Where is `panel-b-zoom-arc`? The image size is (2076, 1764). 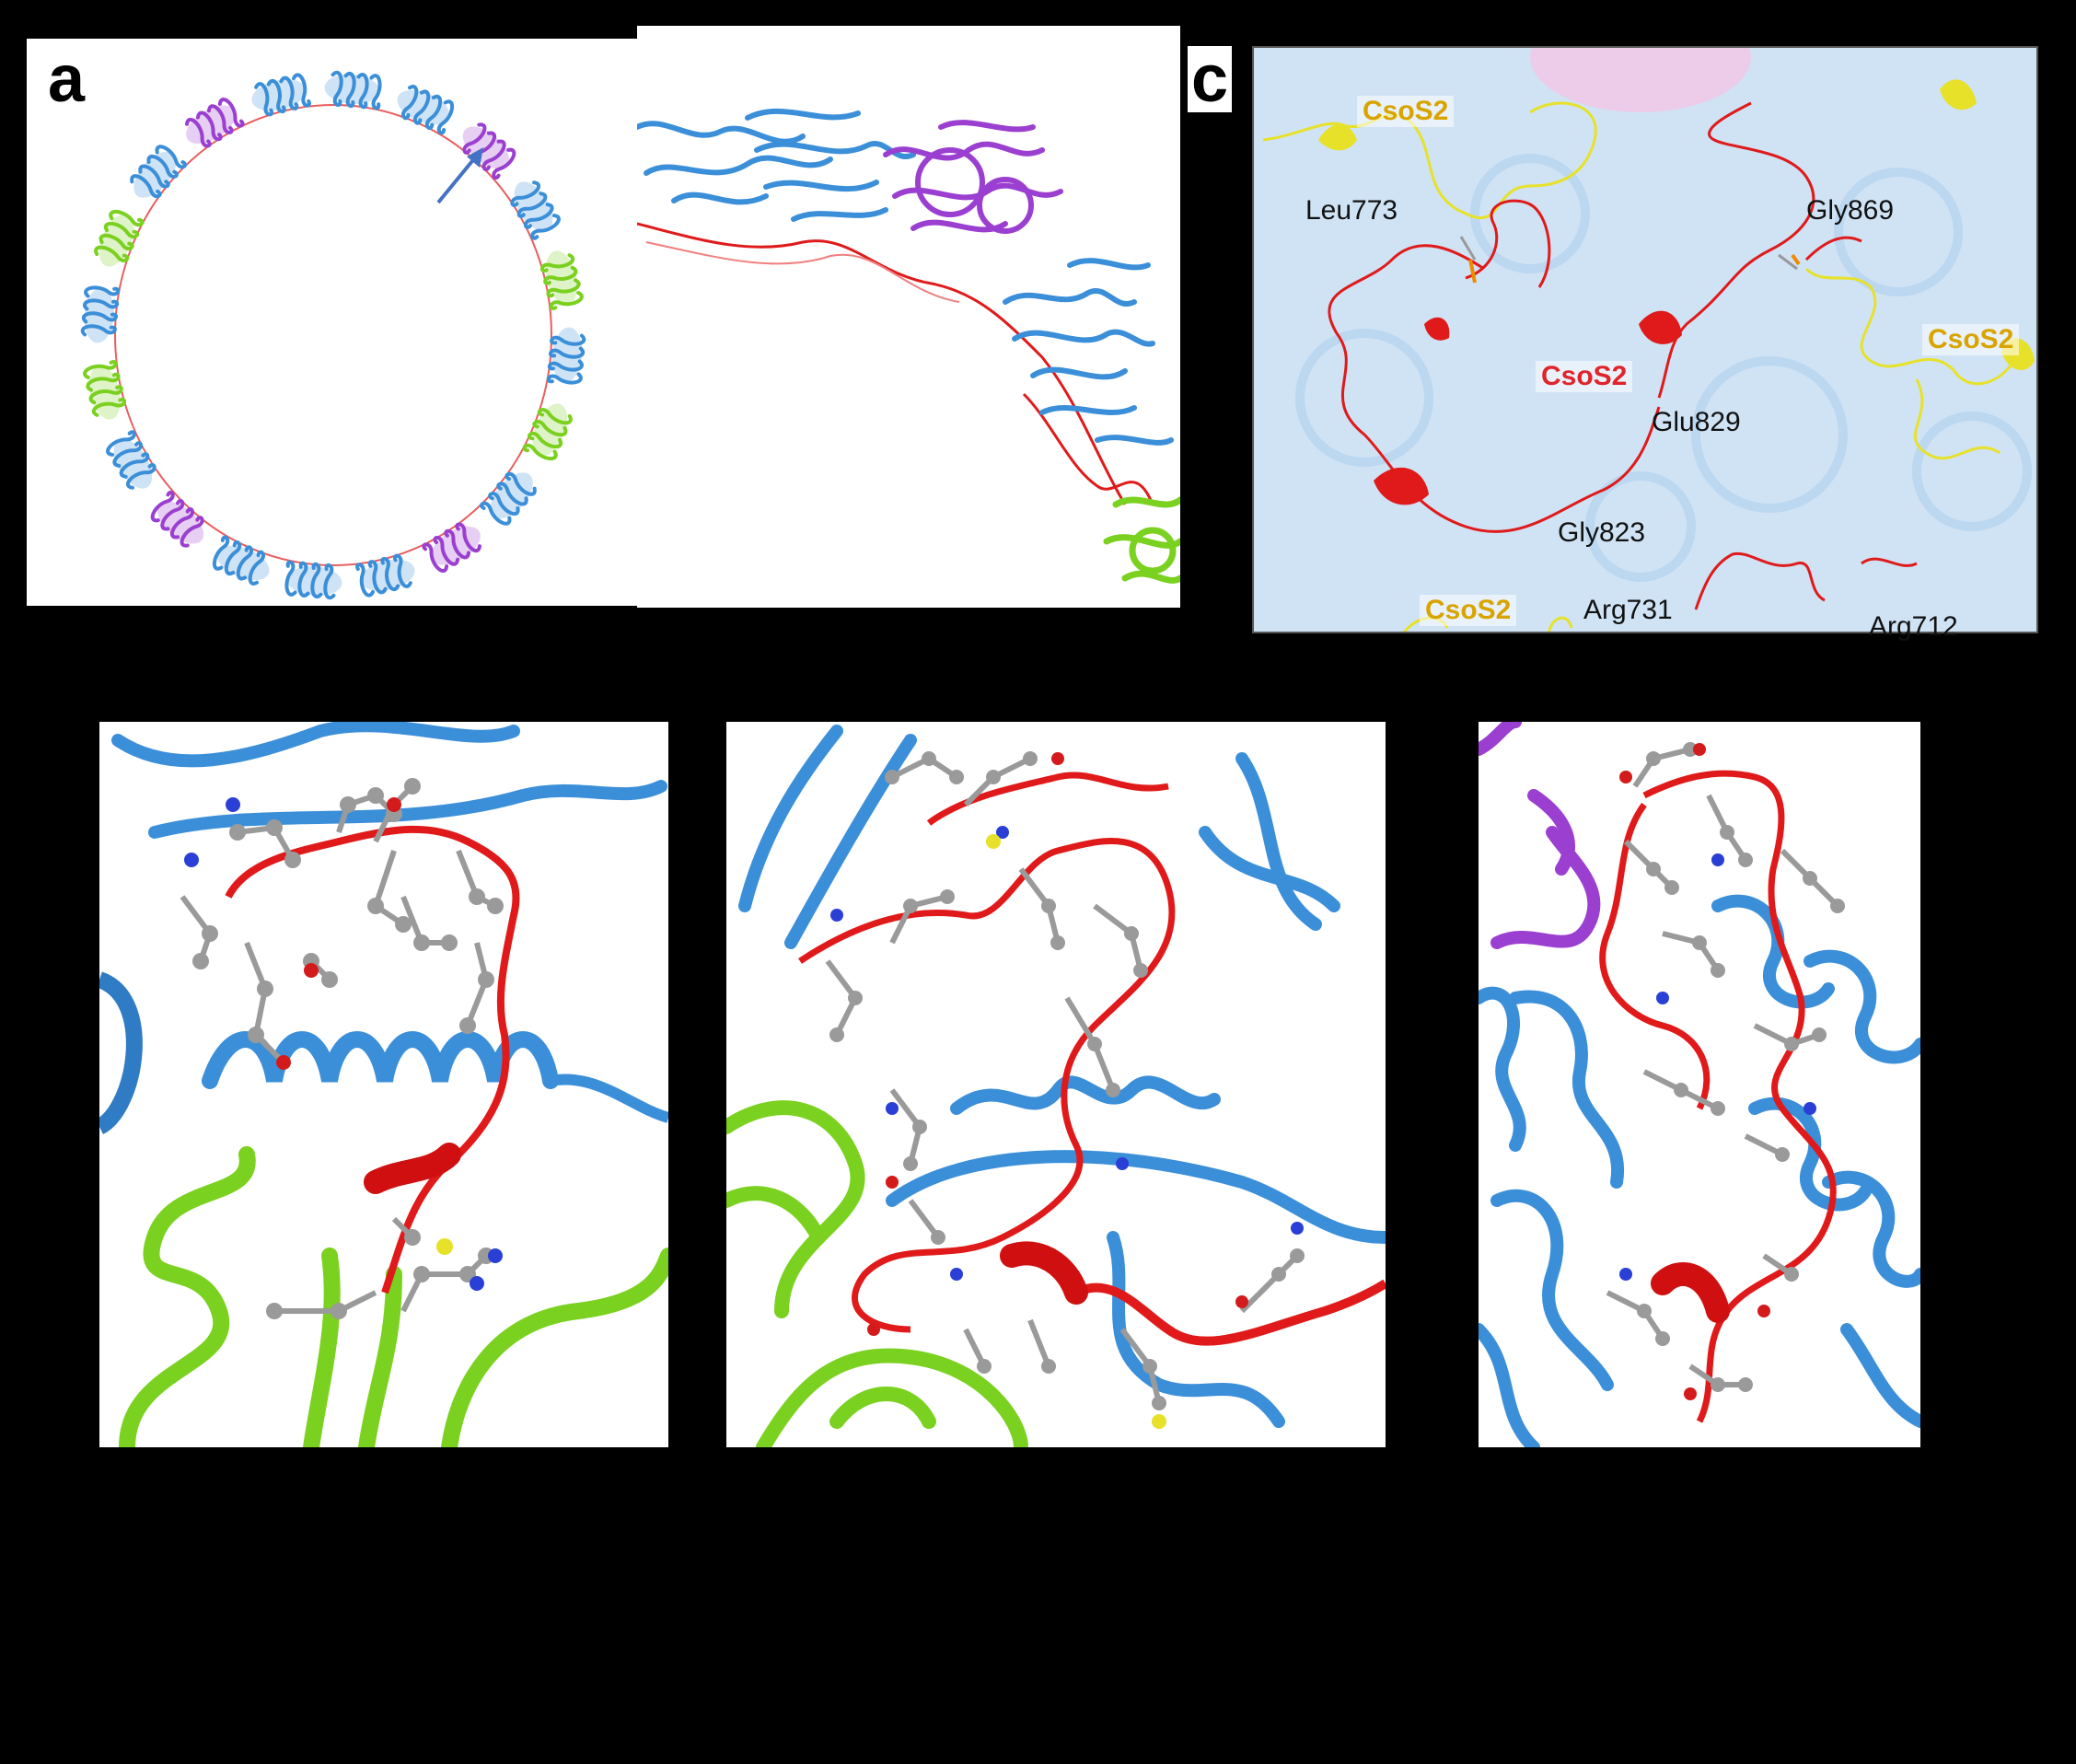
panel-b-zoom-arc is located at coordinates (909, 317).